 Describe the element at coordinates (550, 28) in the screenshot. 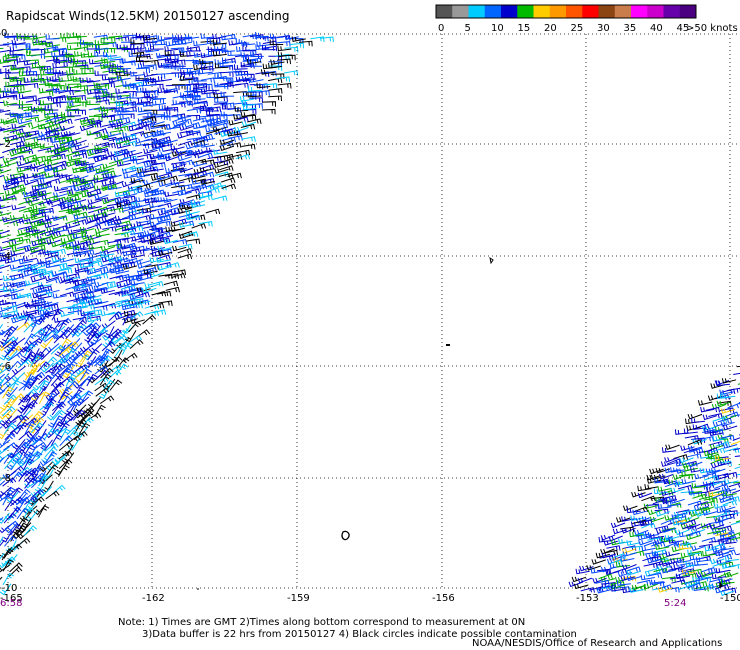

I see `legend-tick-label: 20` at that location.